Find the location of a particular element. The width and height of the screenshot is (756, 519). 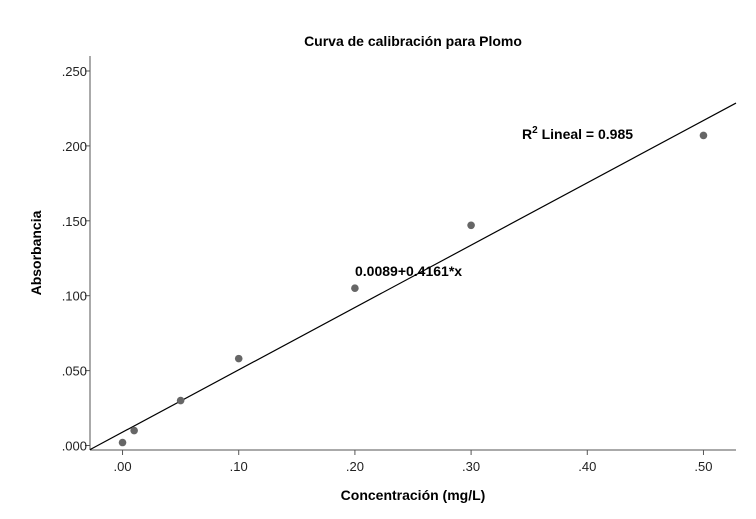

x-tick-label: .10 is located at coordinates (239, 466).